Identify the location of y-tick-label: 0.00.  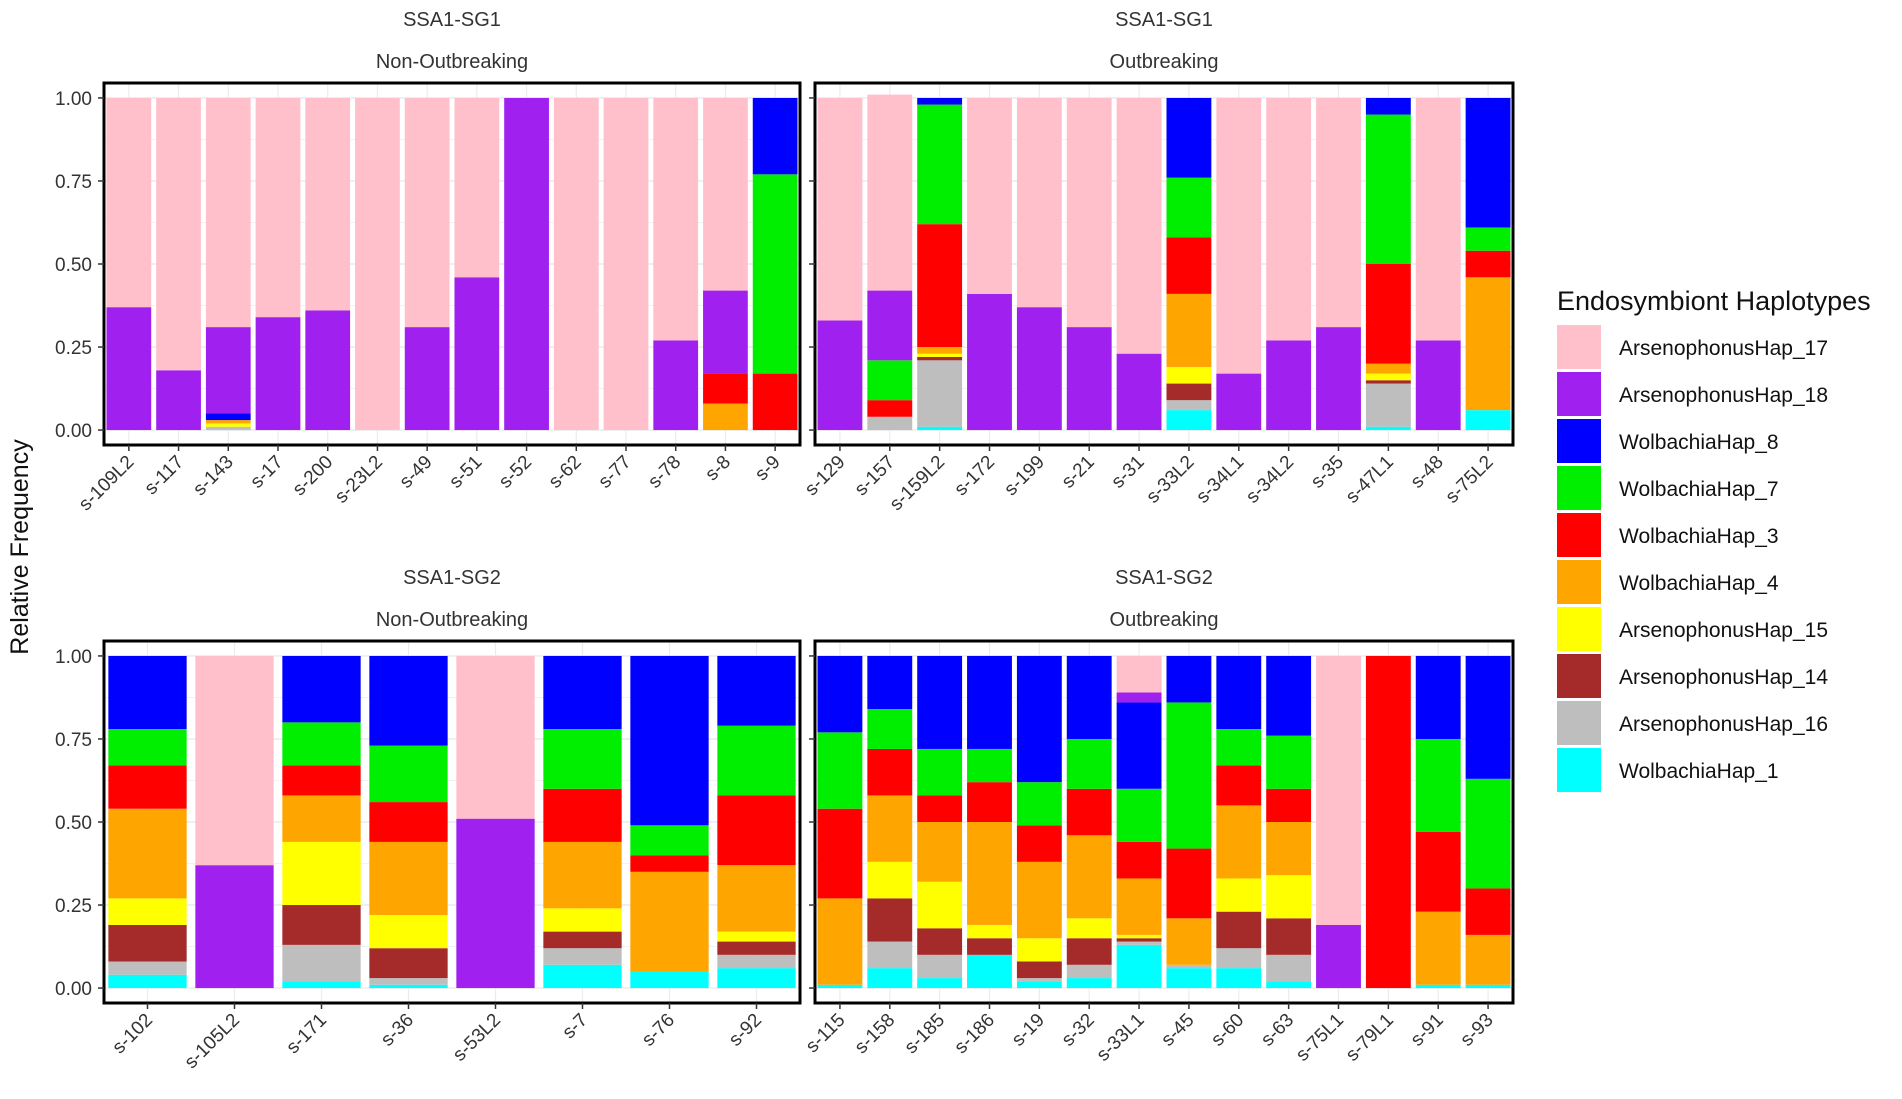
(73, 431).